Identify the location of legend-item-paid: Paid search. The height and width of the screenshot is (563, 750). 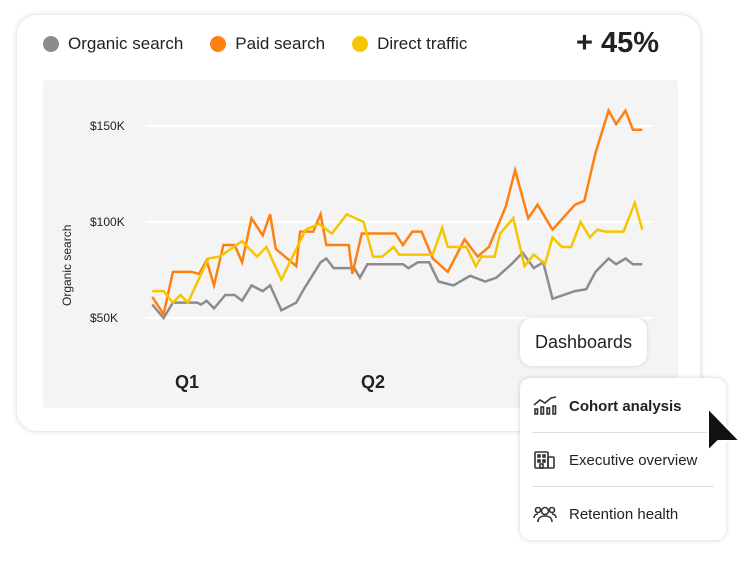
(267, 44).